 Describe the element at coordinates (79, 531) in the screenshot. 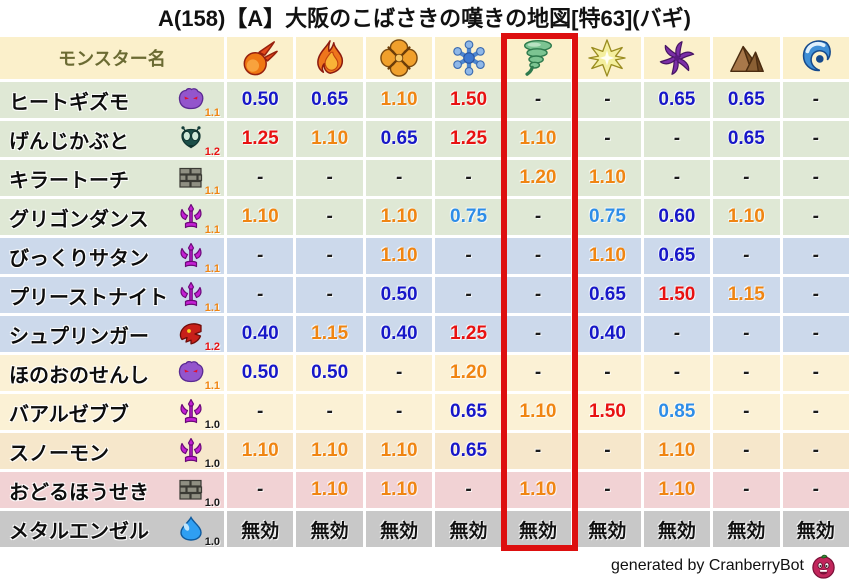

I see `monster-name: メタルエンゼル` at that location.